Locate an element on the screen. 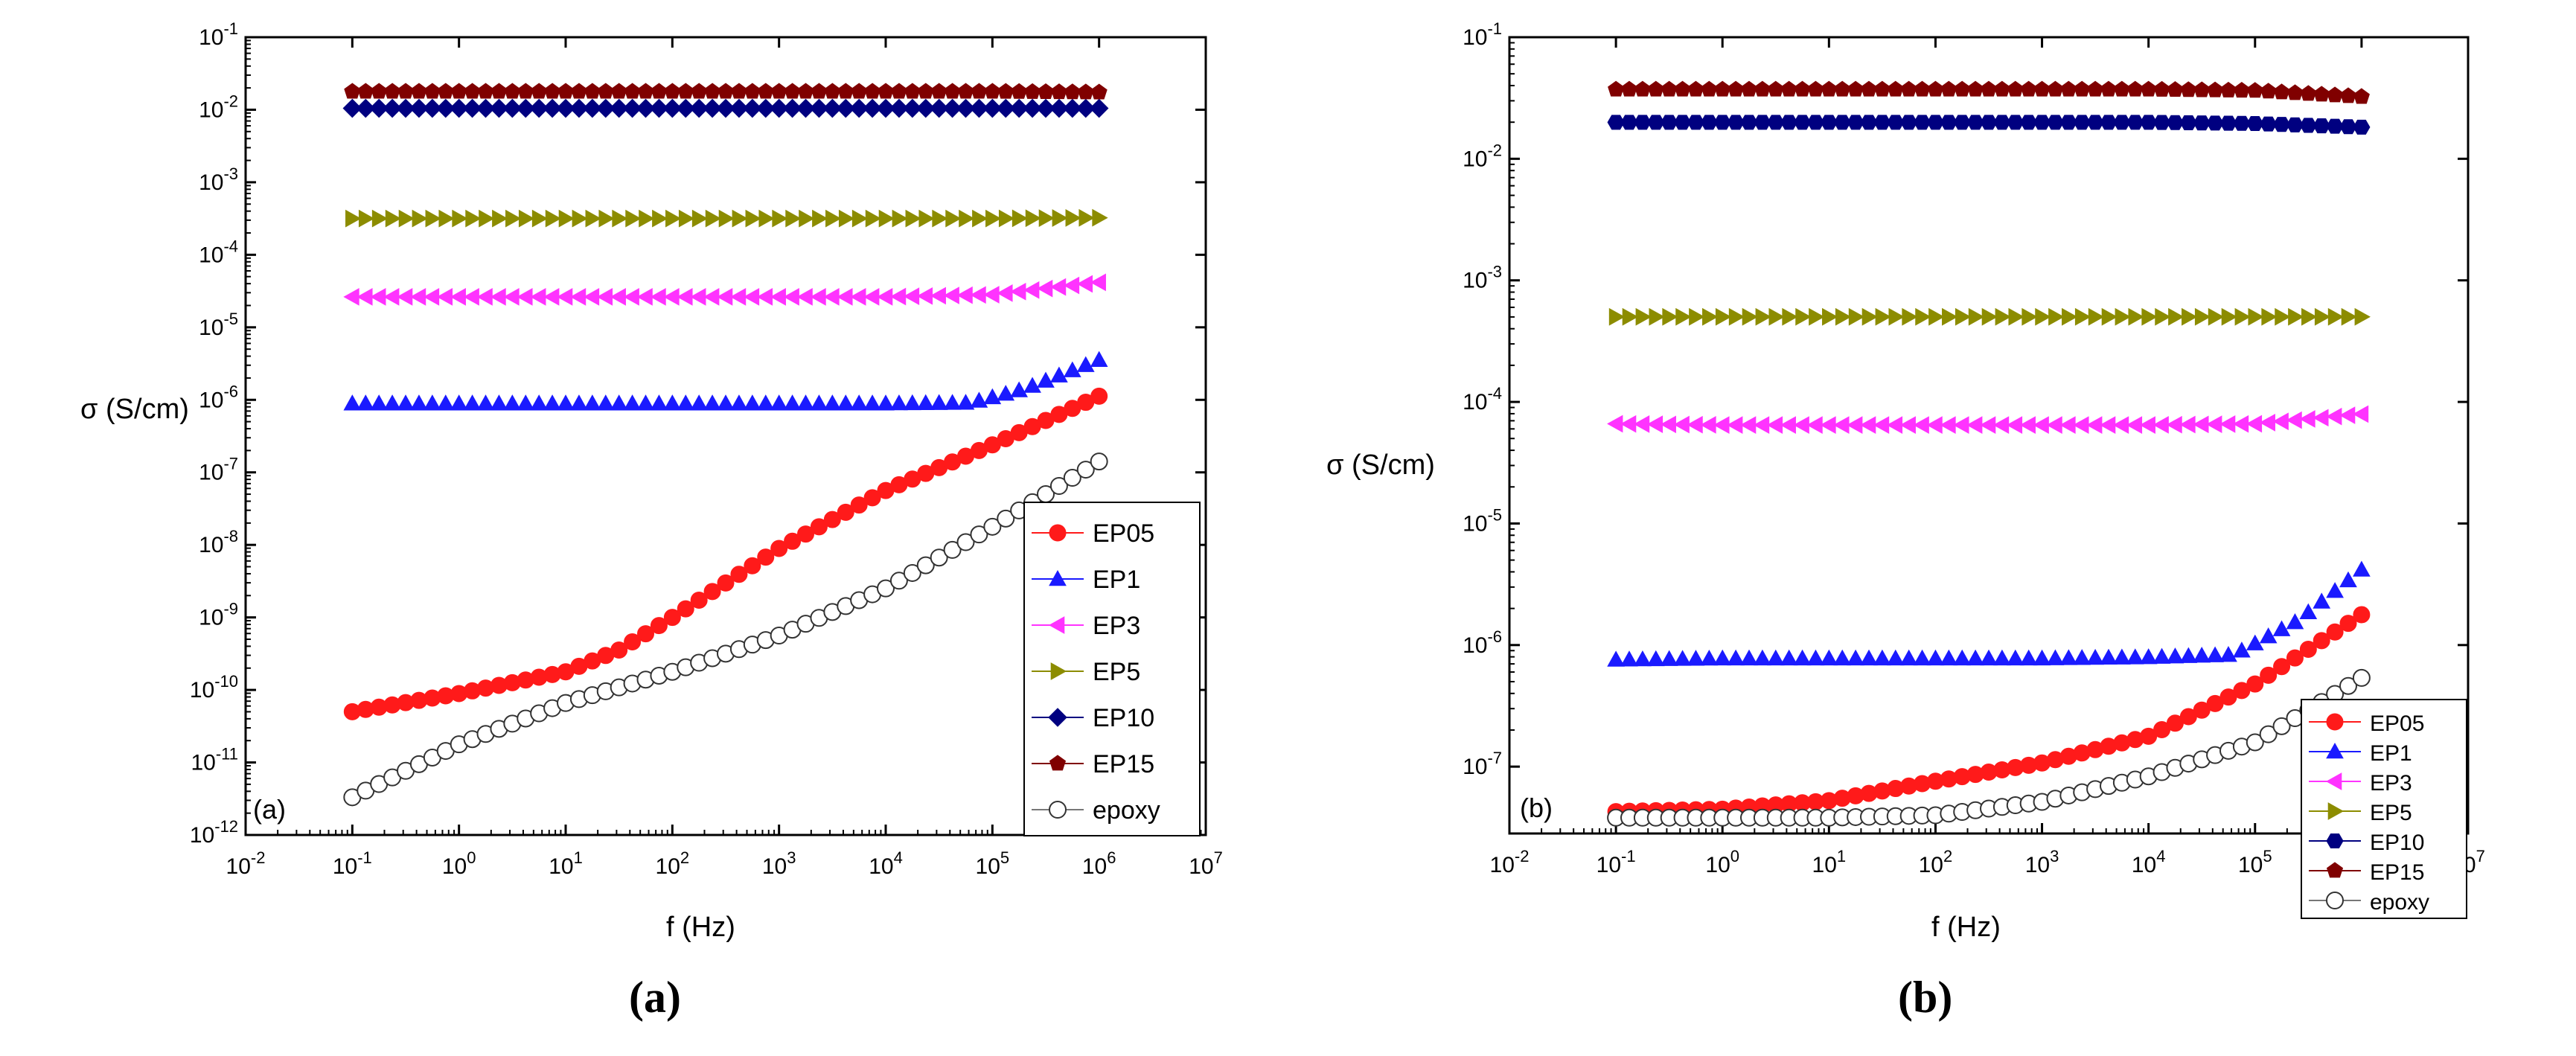 The height and width of the screenshot is (1056, 2576). y-axis-title-b: σ (S/cm) is located at coordinates (1380, 465).